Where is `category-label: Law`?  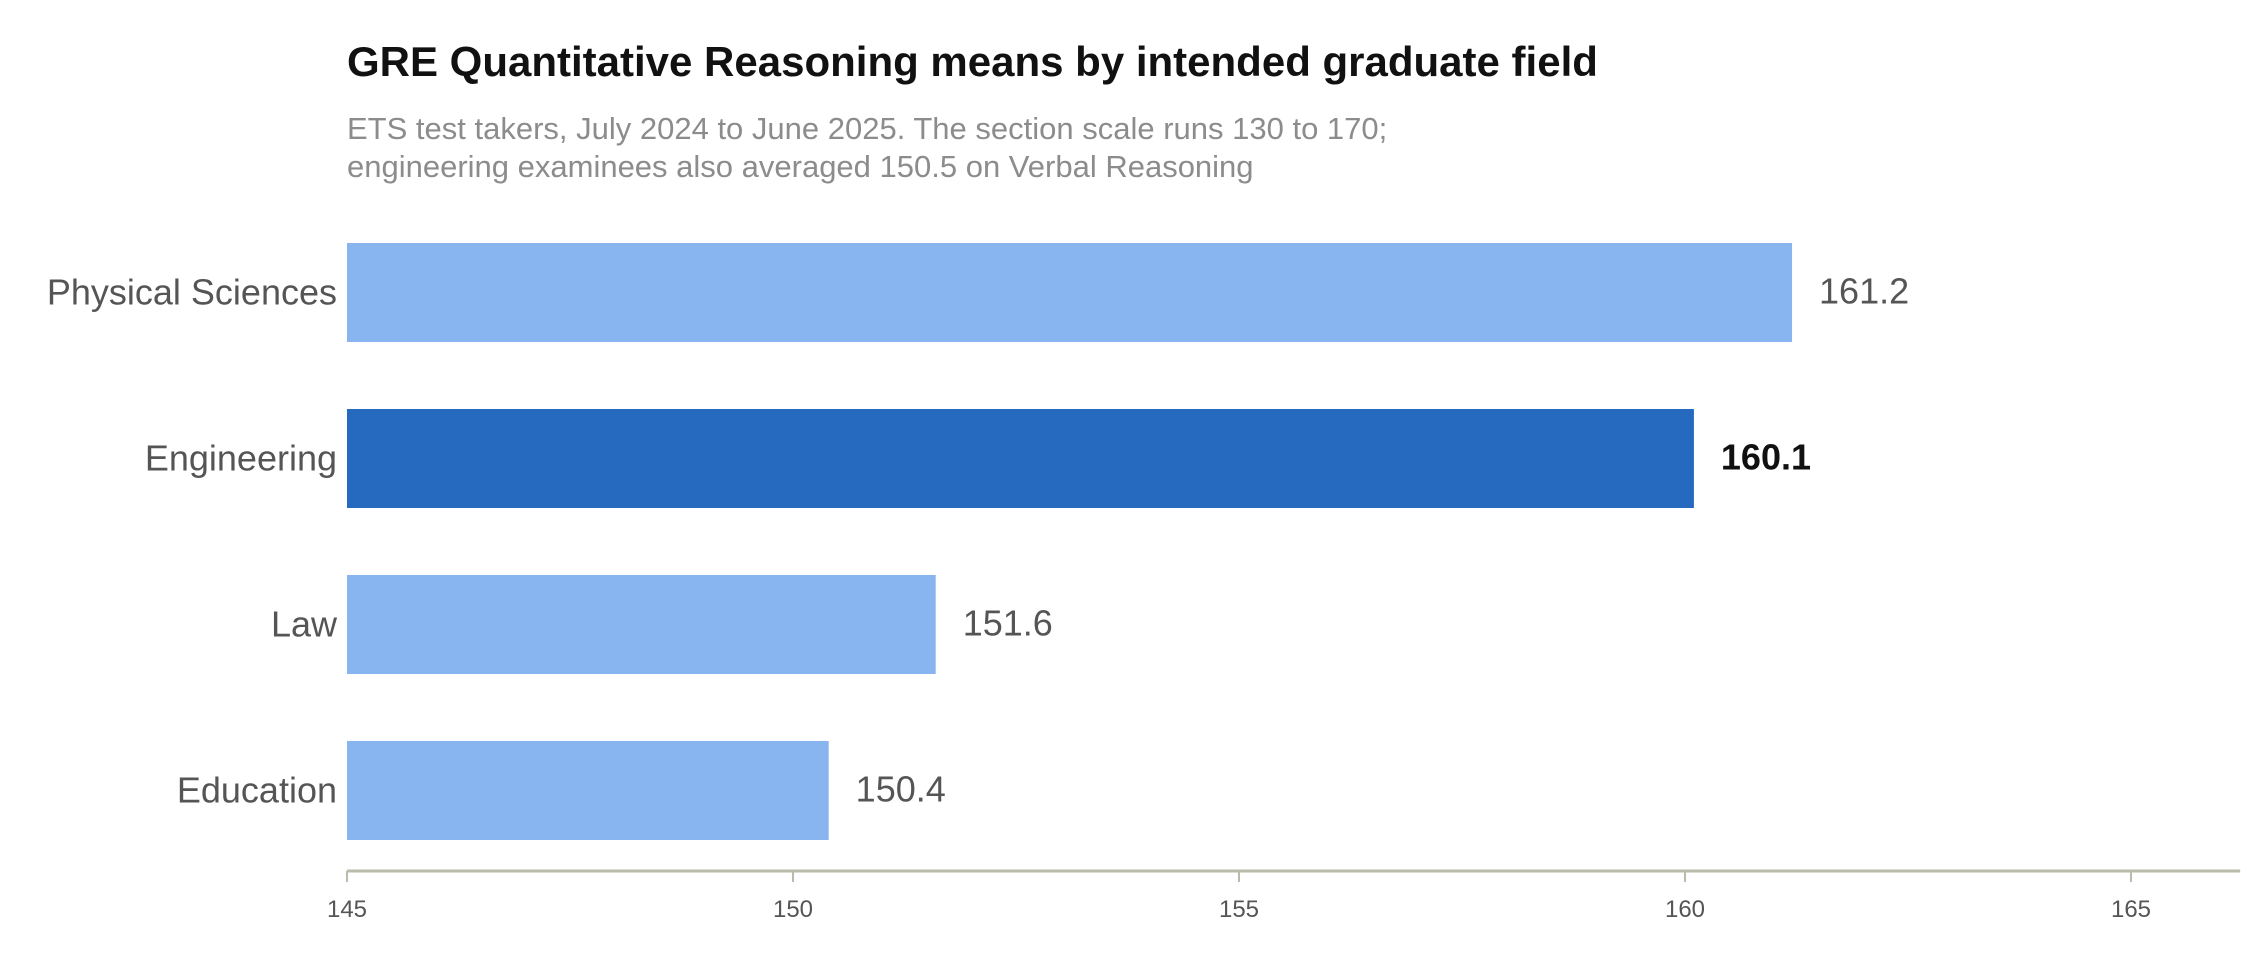 category-label: Law is located at coordinates (304, 624).